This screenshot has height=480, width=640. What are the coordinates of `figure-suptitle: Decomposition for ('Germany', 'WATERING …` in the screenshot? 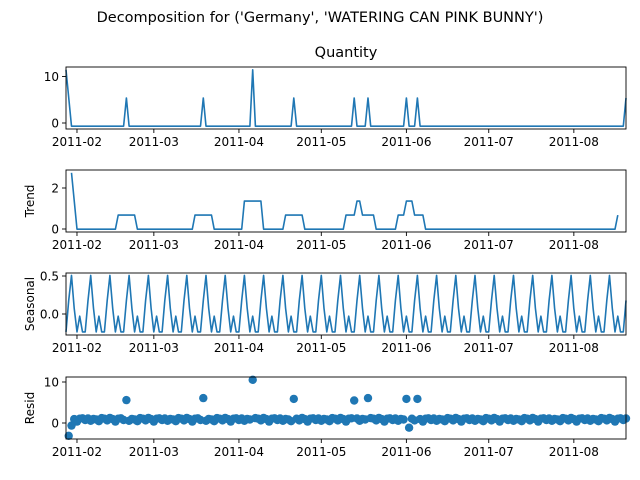 It's located at (320, 18).